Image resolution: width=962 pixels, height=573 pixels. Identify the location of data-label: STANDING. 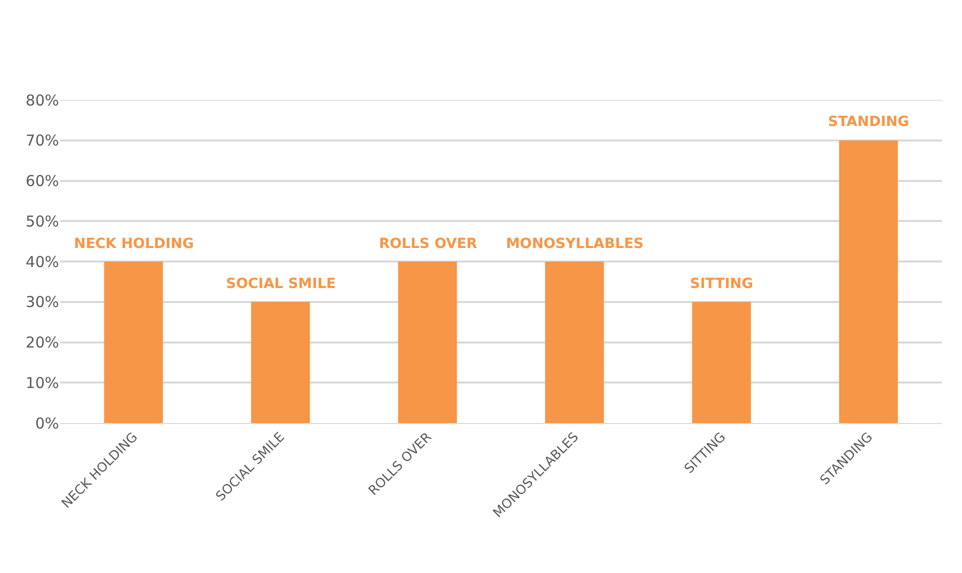
(869, 122).